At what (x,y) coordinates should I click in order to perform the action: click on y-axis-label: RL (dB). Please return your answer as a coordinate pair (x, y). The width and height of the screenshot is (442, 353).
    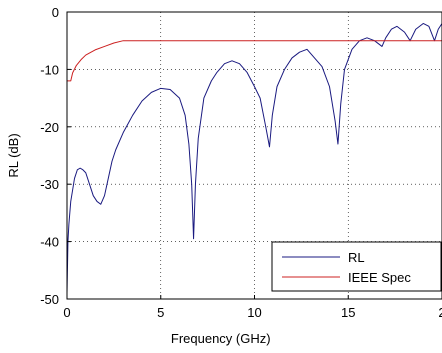
    Looking at the image, I should click on (13, 155).